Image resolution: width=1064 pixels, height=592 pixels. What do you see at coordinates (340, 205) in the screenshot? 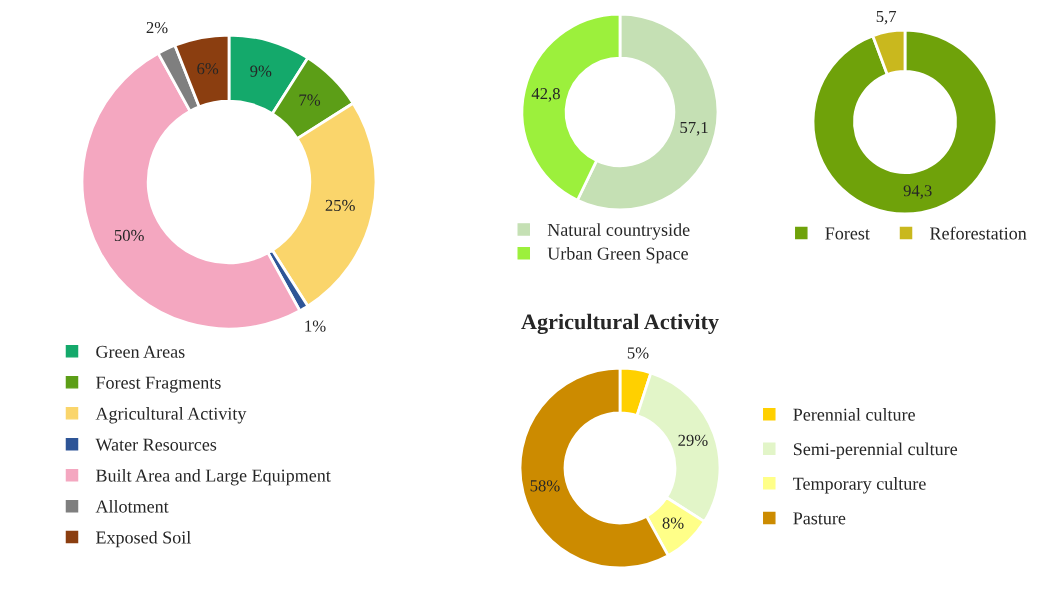
I see `data-label: 25%` at bounding box center [340, 205].